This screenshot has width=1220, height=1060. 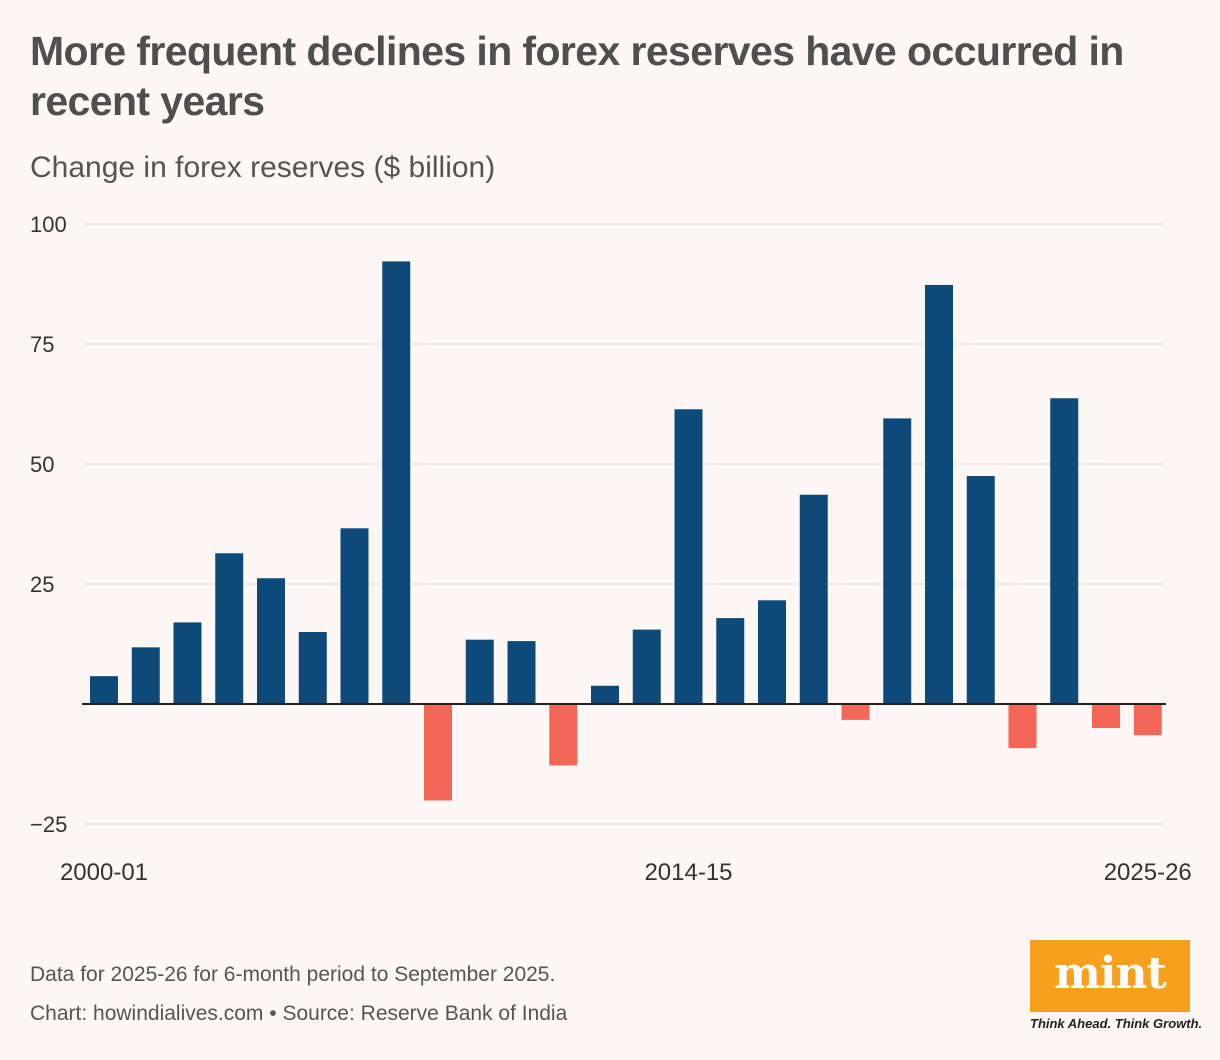 I want to click on x-tick-label: 2025-26, so click(x=1148, y=872).